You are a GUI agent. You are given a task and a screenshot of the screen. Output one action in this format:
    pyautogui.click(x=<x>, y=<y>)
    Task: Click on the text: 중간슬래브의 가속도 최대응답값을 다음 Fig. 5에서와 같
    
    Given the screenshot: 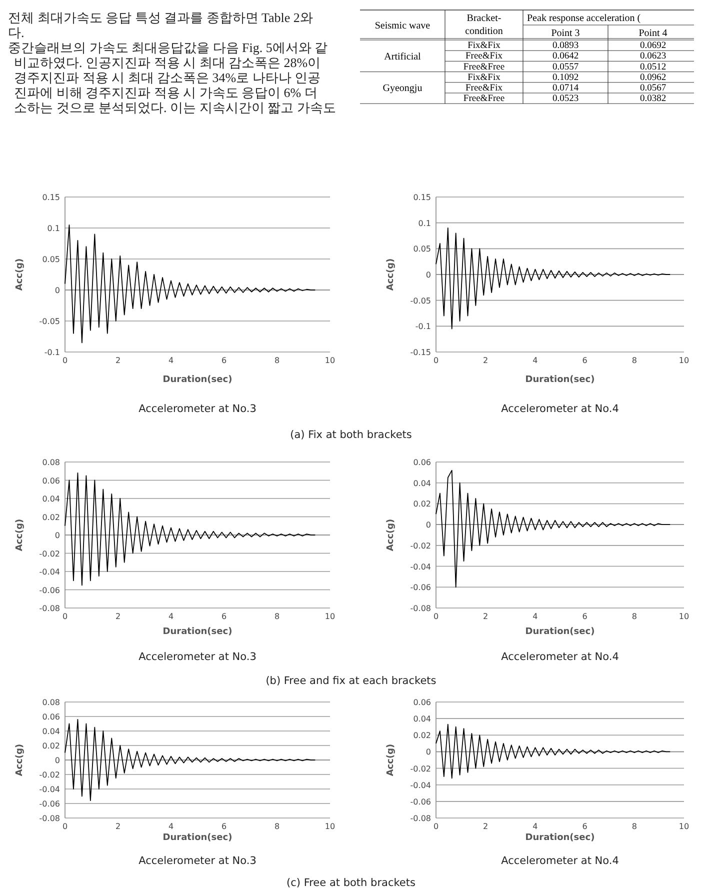 What is the action you would take?
    pyautogui.click(x=168, y=47)
    